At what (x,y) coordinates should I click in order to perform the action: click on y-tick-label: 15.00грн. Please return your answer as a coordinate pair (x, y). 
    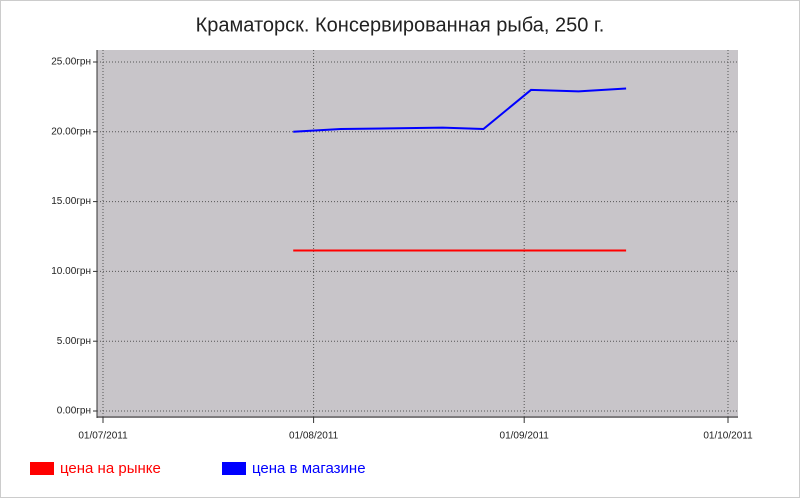
    Looking at the image, I should click on (71, 201).